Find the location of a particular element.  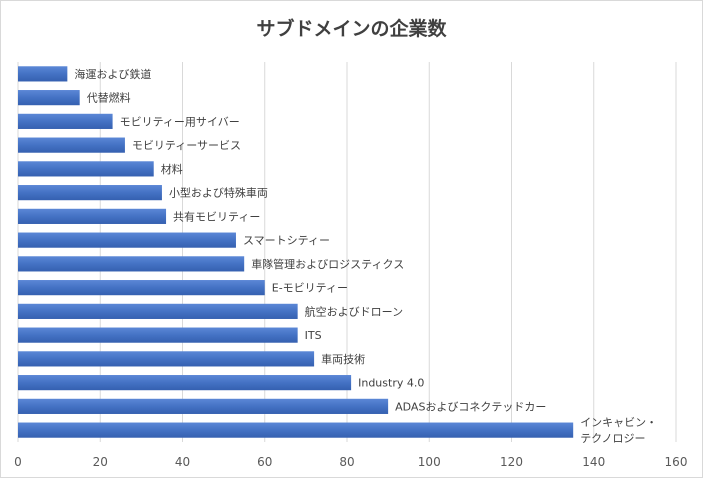

x-tick-label: 140 is located at coordinates (593, 462).